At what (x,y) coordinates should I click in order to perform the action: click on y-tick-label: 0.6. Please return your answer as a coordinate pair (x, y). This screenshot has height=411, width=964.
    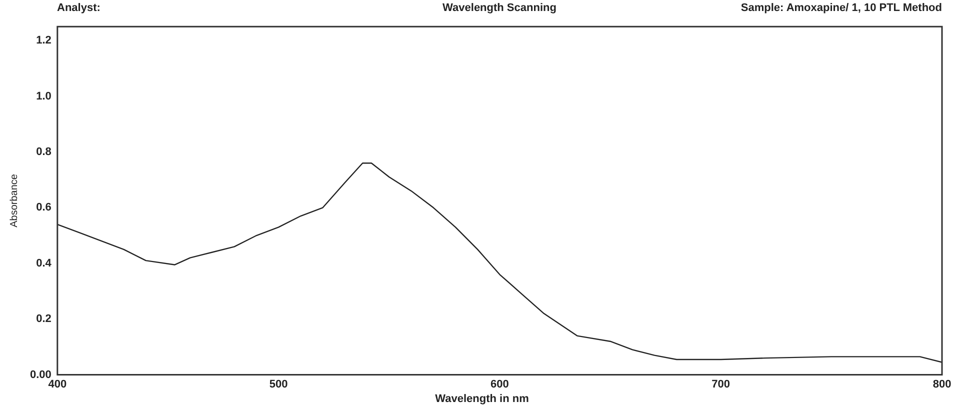
    Looking at the image, I should click on (44, 208).